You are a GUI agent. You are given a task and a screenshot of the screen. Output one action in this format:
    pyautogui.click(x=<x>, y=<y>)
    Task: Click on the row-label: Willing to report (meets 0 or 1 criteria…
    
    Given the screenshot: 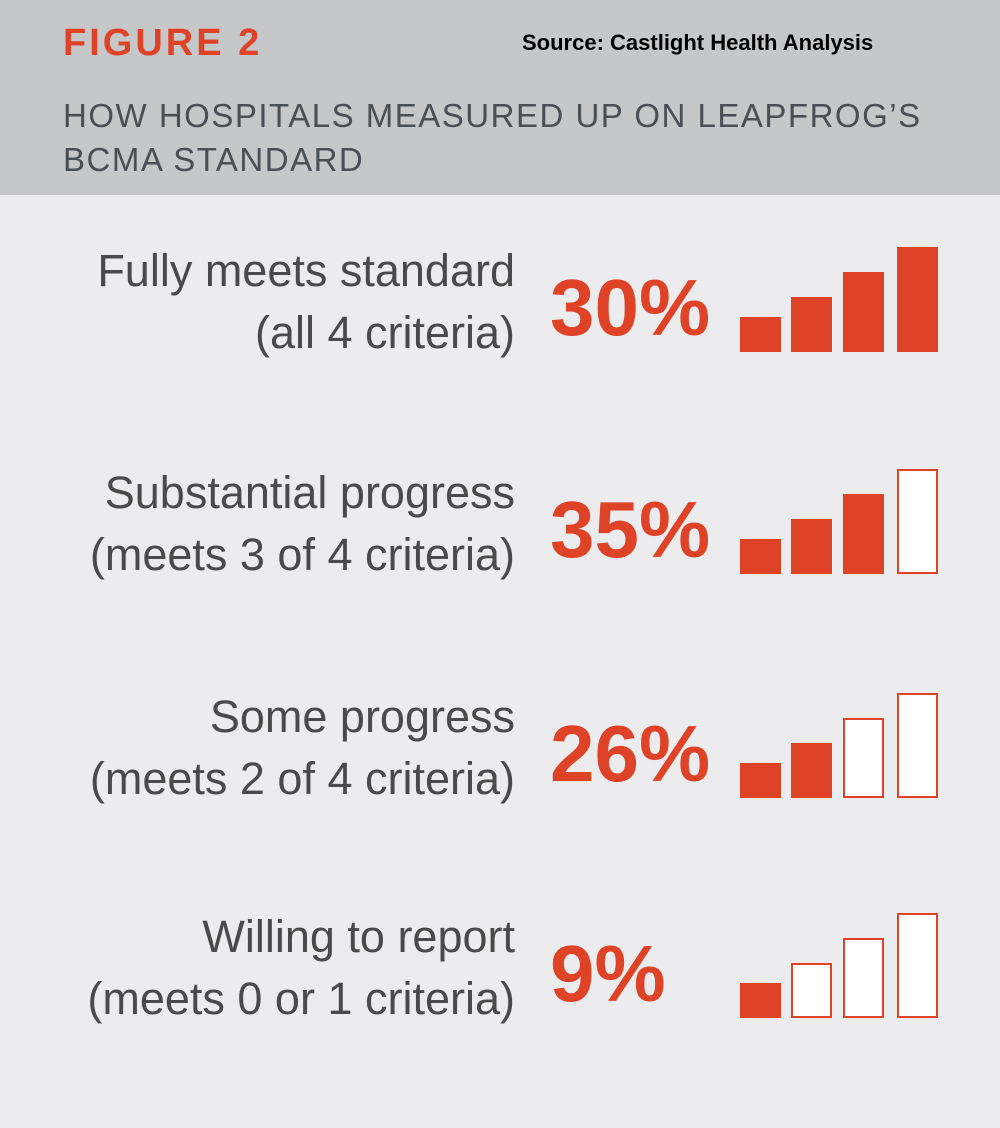 What is the action you would take?
    pyautogui.click(x=301, y=968)
    